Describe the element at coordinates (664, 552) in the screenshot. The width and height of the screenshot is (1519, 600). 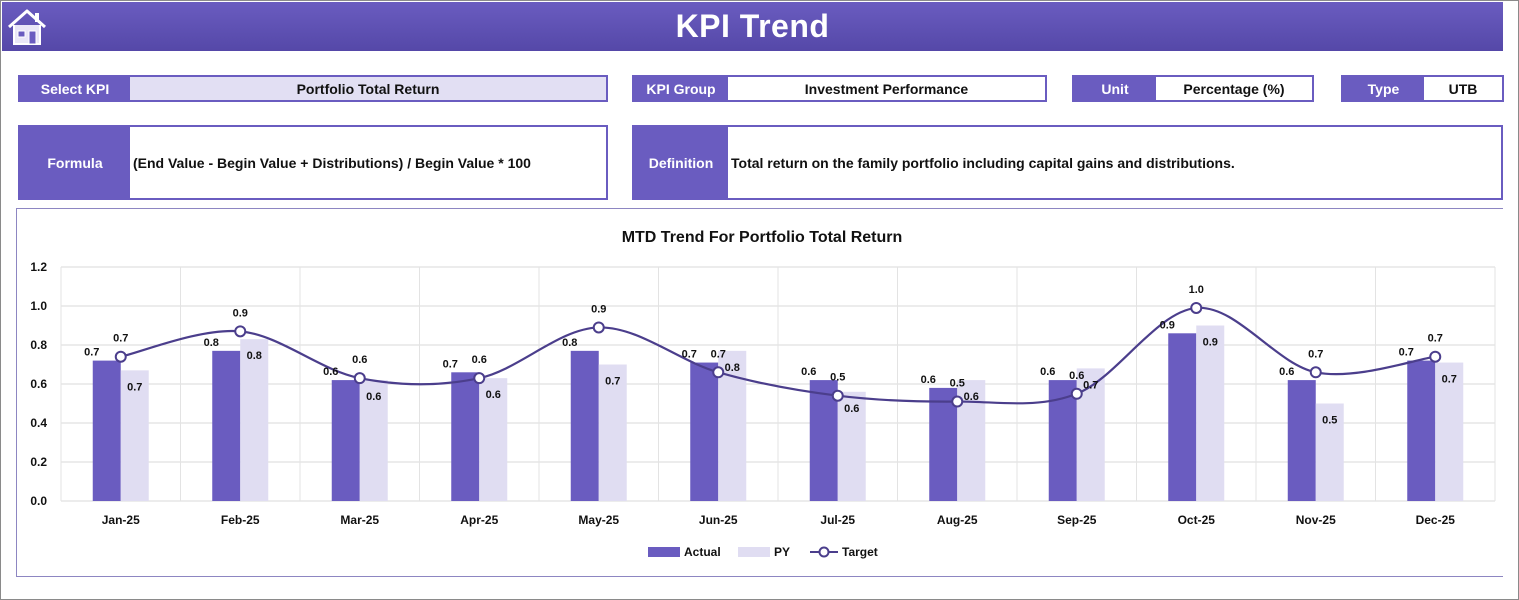
I see `legend-swatch-actual` at that location.